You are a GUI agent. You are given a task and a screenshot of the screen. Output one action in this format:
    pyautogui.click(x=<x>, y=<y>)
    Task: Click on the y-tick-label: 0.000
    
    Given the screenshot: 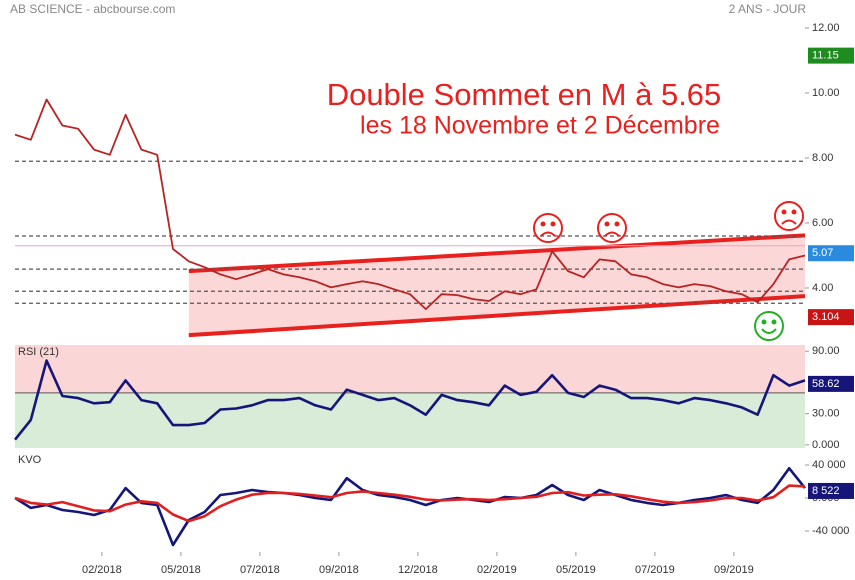 What is the action you would take?
    pyautogui.click(x=826, y=445)
    